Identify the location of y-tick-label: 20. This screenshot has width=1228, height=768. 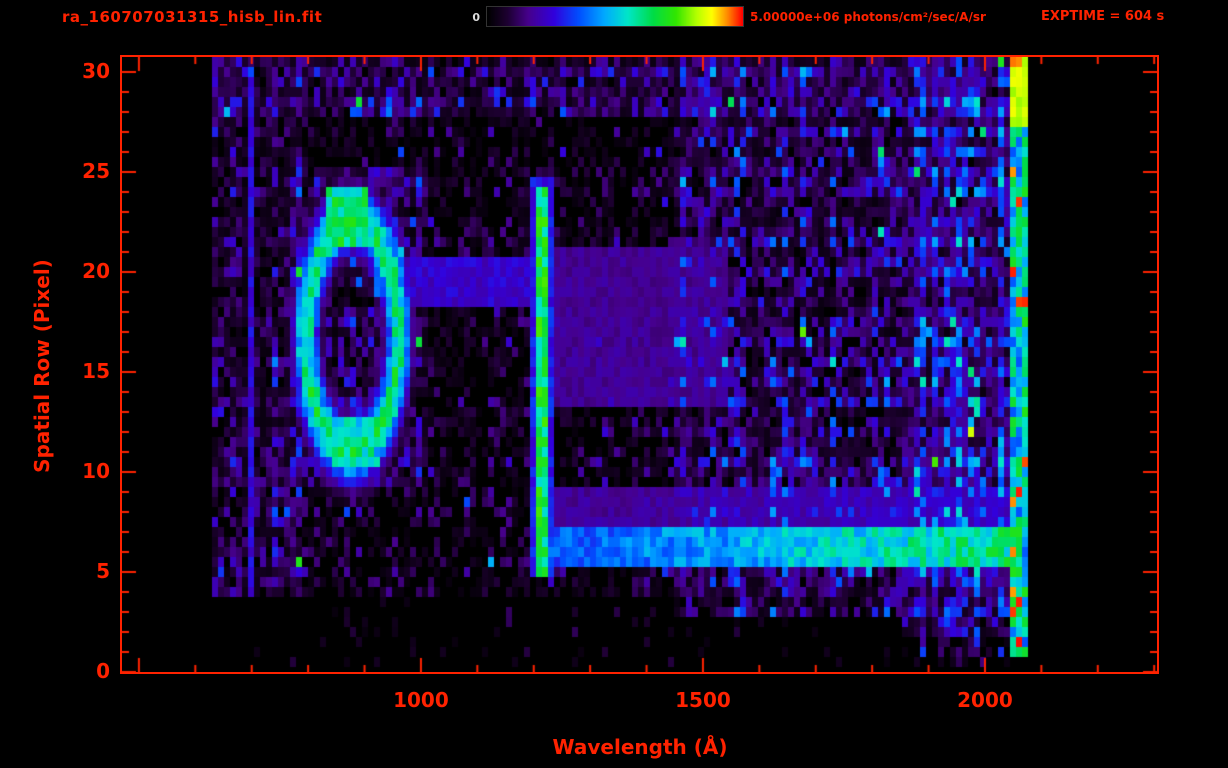
(96, 271).